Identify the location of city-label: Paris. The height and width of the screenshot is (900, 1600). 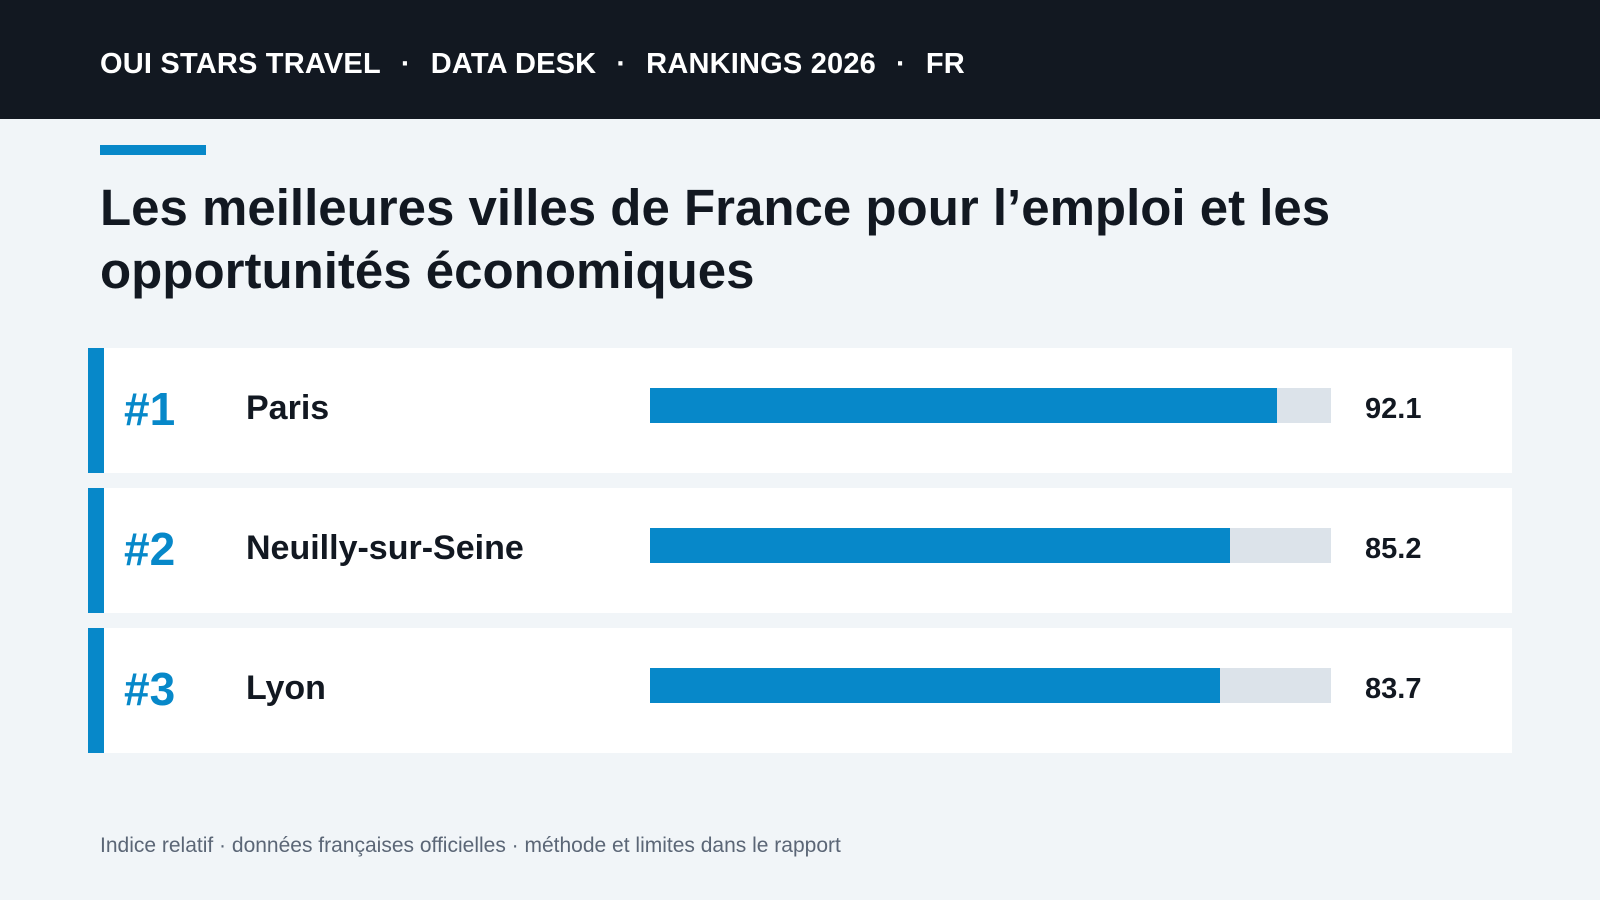
(288, 408).